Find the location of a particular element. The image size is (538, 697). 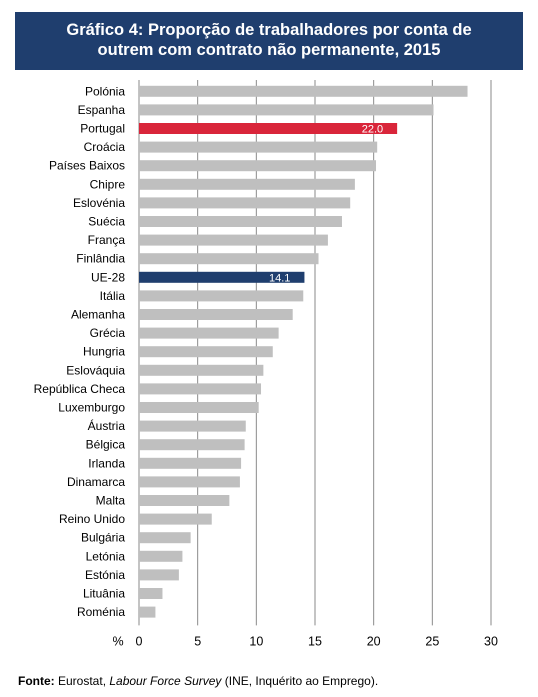

source-label: Fonte: is located at coordinates (36, 681).